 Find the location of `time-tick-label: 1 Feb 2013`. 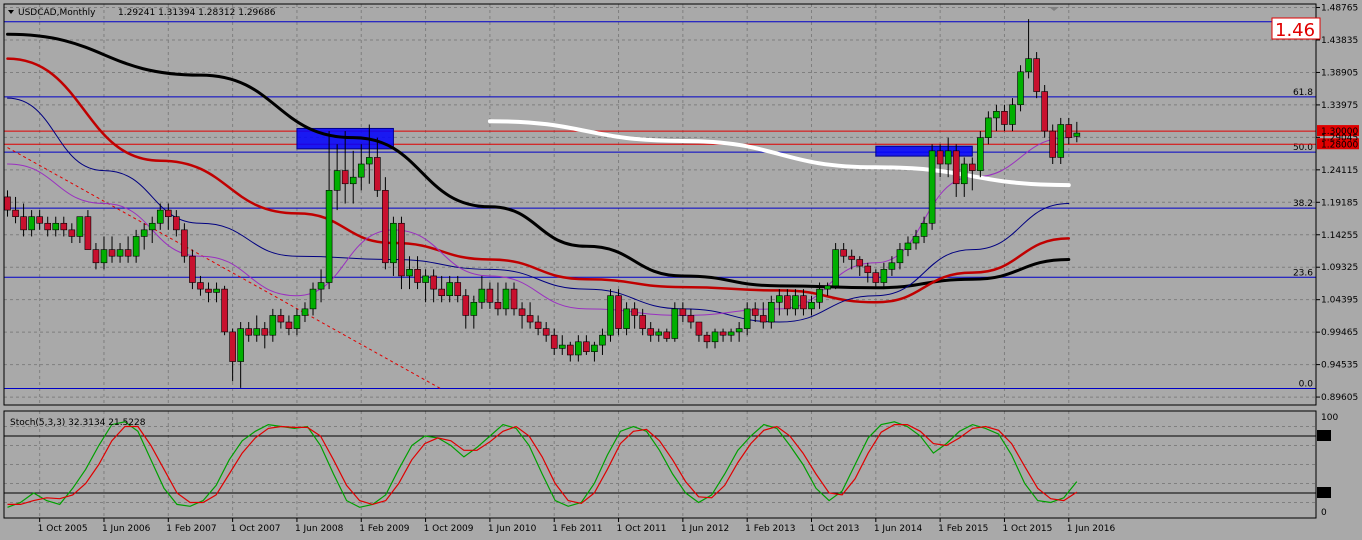

time-tick-label: 1 Feb 2013 is located at coordinates (770, 529).